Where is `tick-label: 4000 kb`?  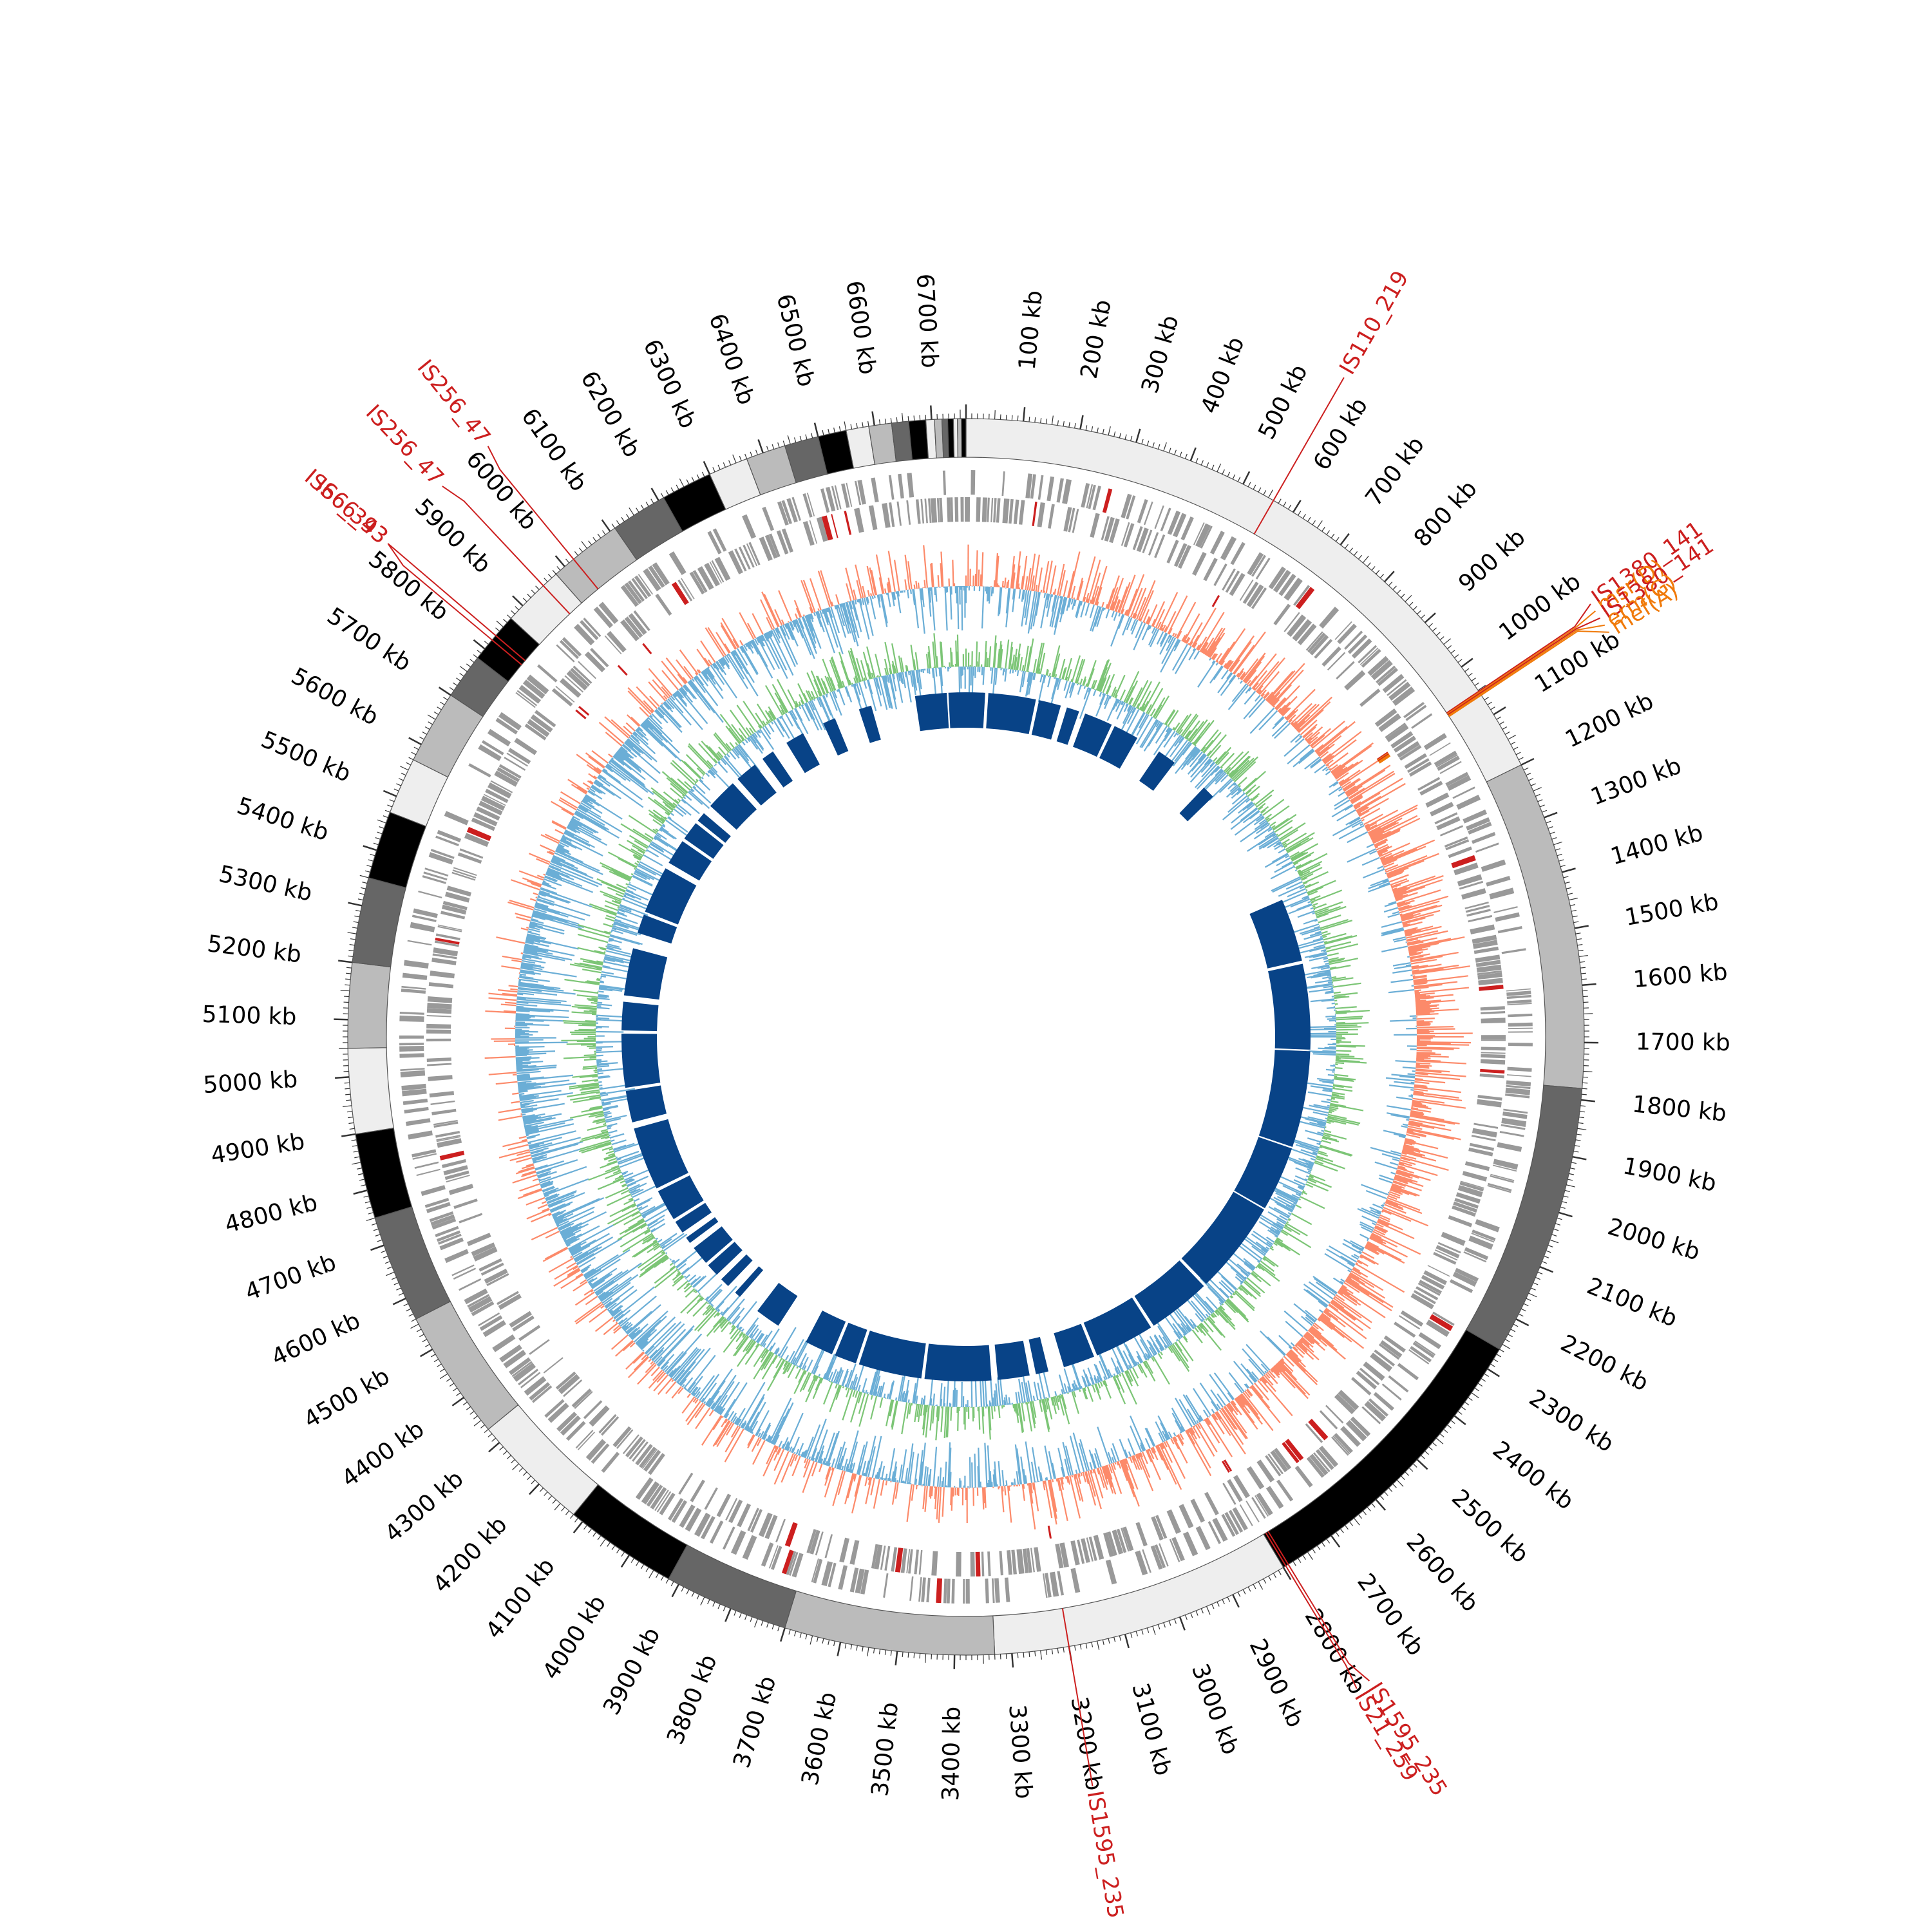
tick-label: 4000 kb is located at coordinates (574, 1638).